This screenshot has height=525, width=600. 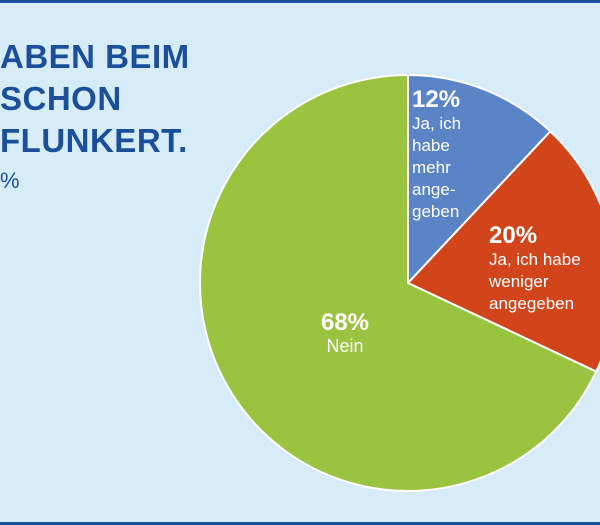 I want to click on title-line-2: SCHON, so click(x=61, y=98).